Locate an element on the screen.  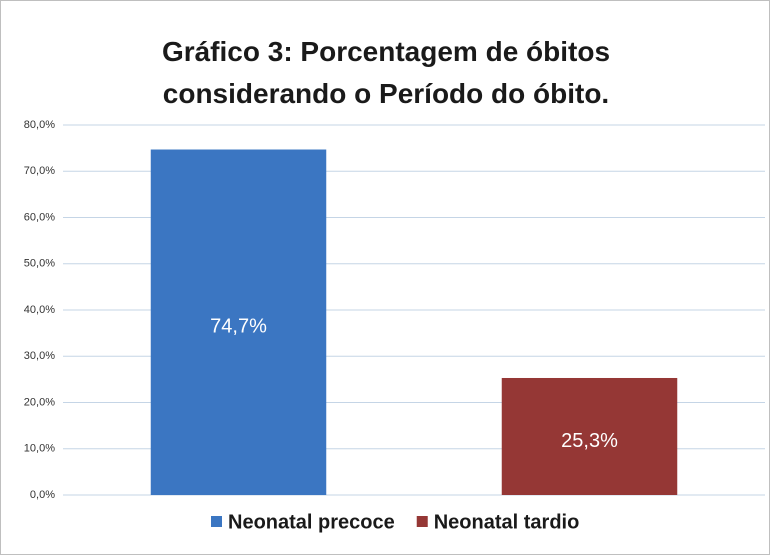
y-tick-label: 10,0% is located at coordinates (39, 449).